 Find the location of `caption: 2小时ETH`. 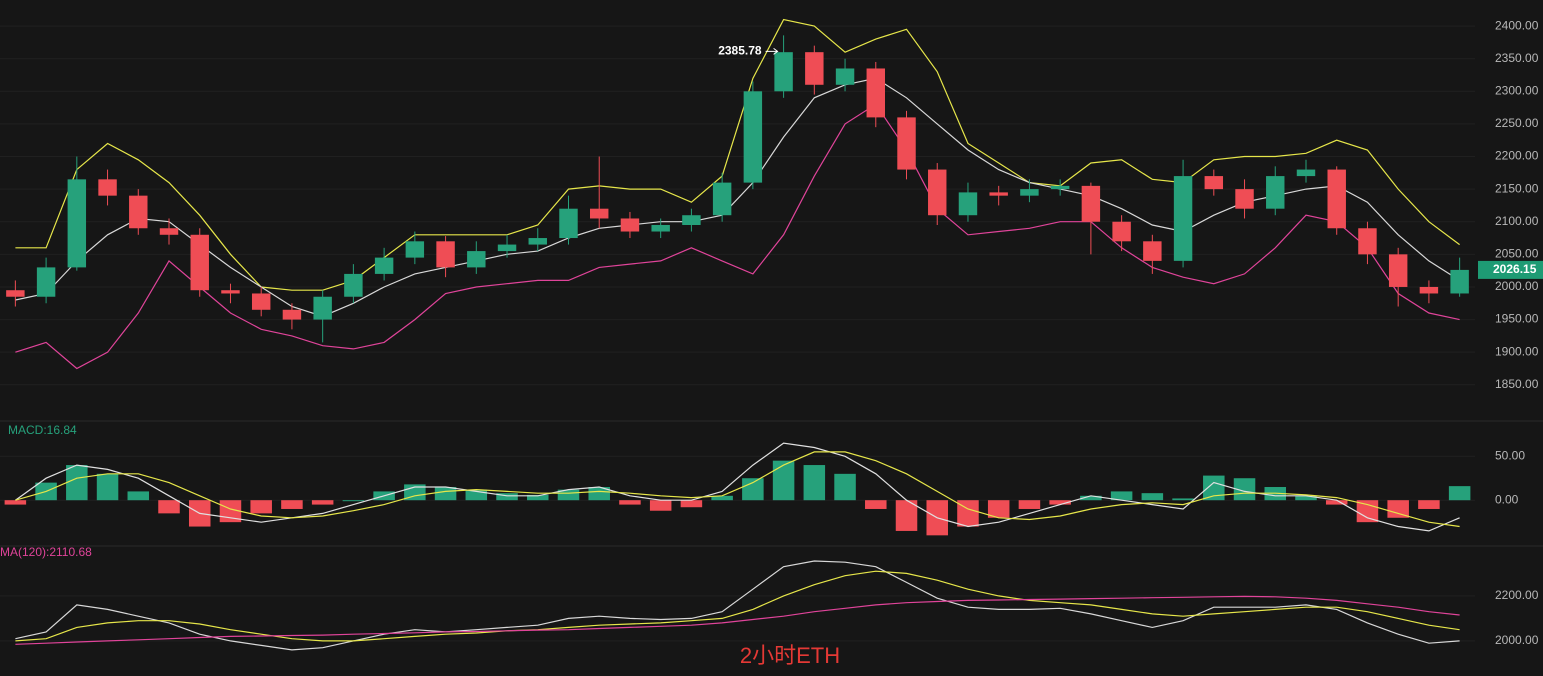

caption: 2小时ETH is located at coordinates (790, 655).